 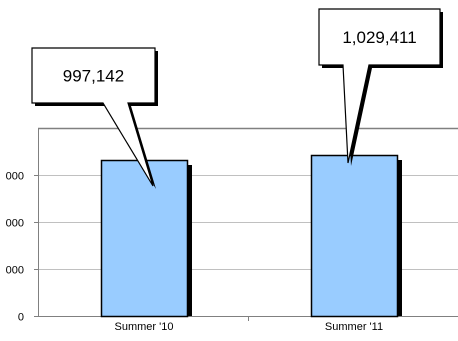 I want to click on x-axis-categories: Summer '10 Summer '11, so click(x=249, y=327).